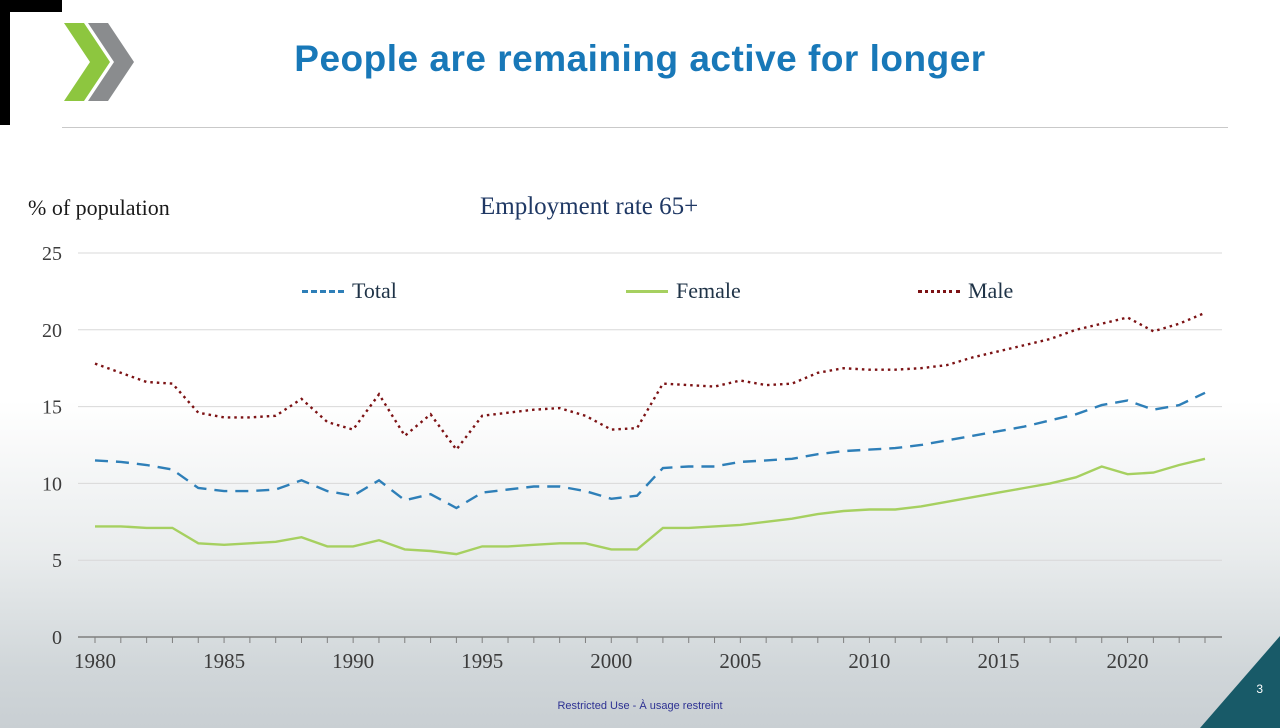 This screenshot has height=728, width=1280. What do you see at coordinates (95, 661) in the screenshot?
I see `svg-text: 1980` at bounding box center [95, 661].